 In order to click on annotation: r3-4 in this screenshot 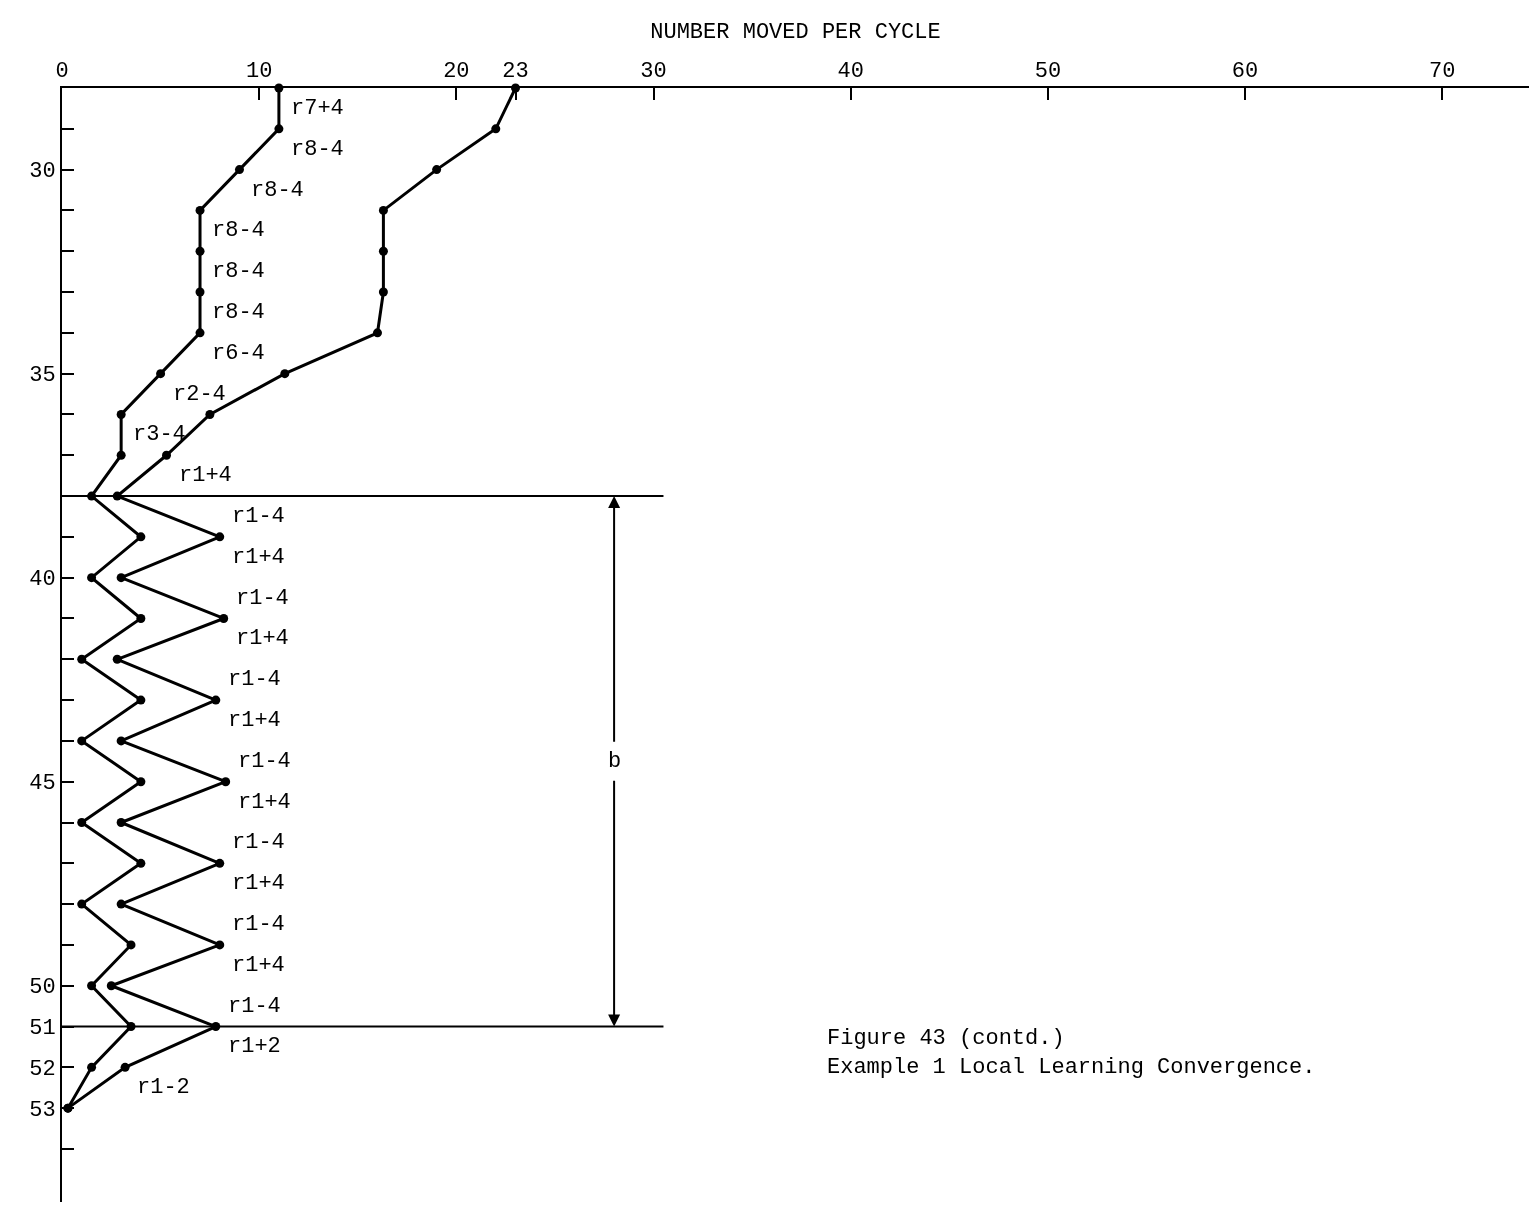, I will do `click(159, 434)`.